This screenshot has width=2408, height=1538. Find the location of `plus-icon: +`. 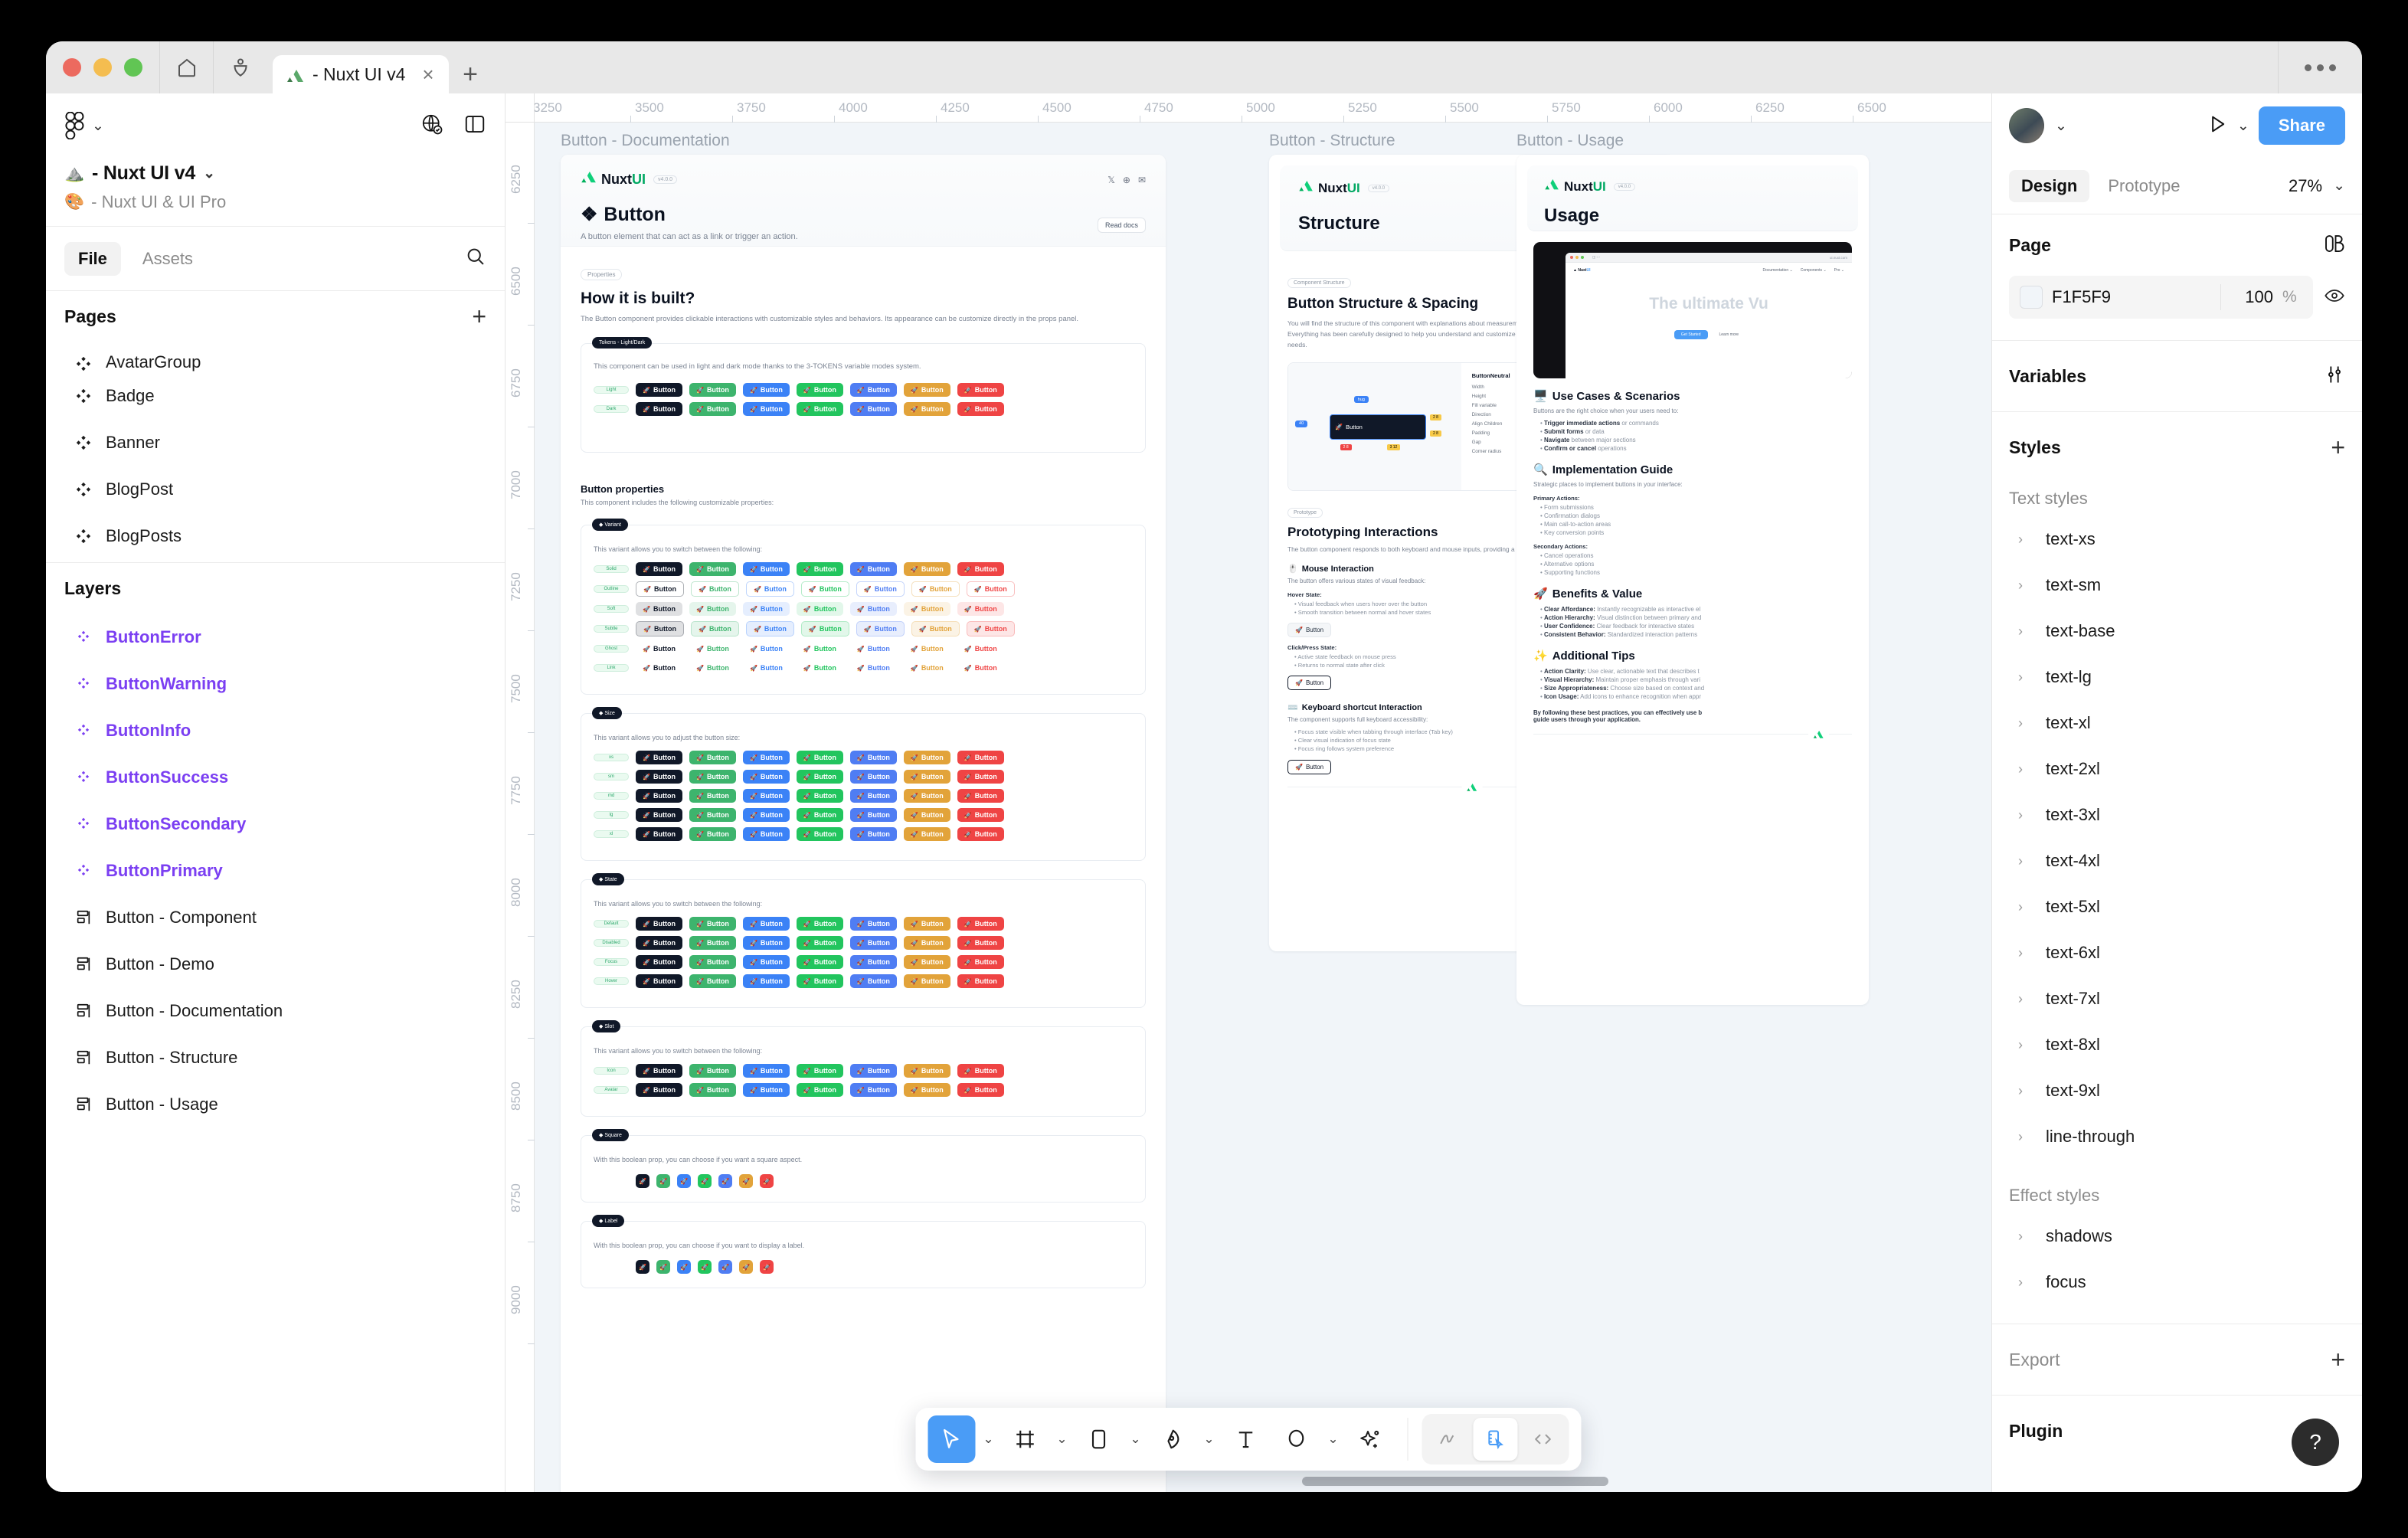

plus-icon: + is located at coordinates (2338, 448).